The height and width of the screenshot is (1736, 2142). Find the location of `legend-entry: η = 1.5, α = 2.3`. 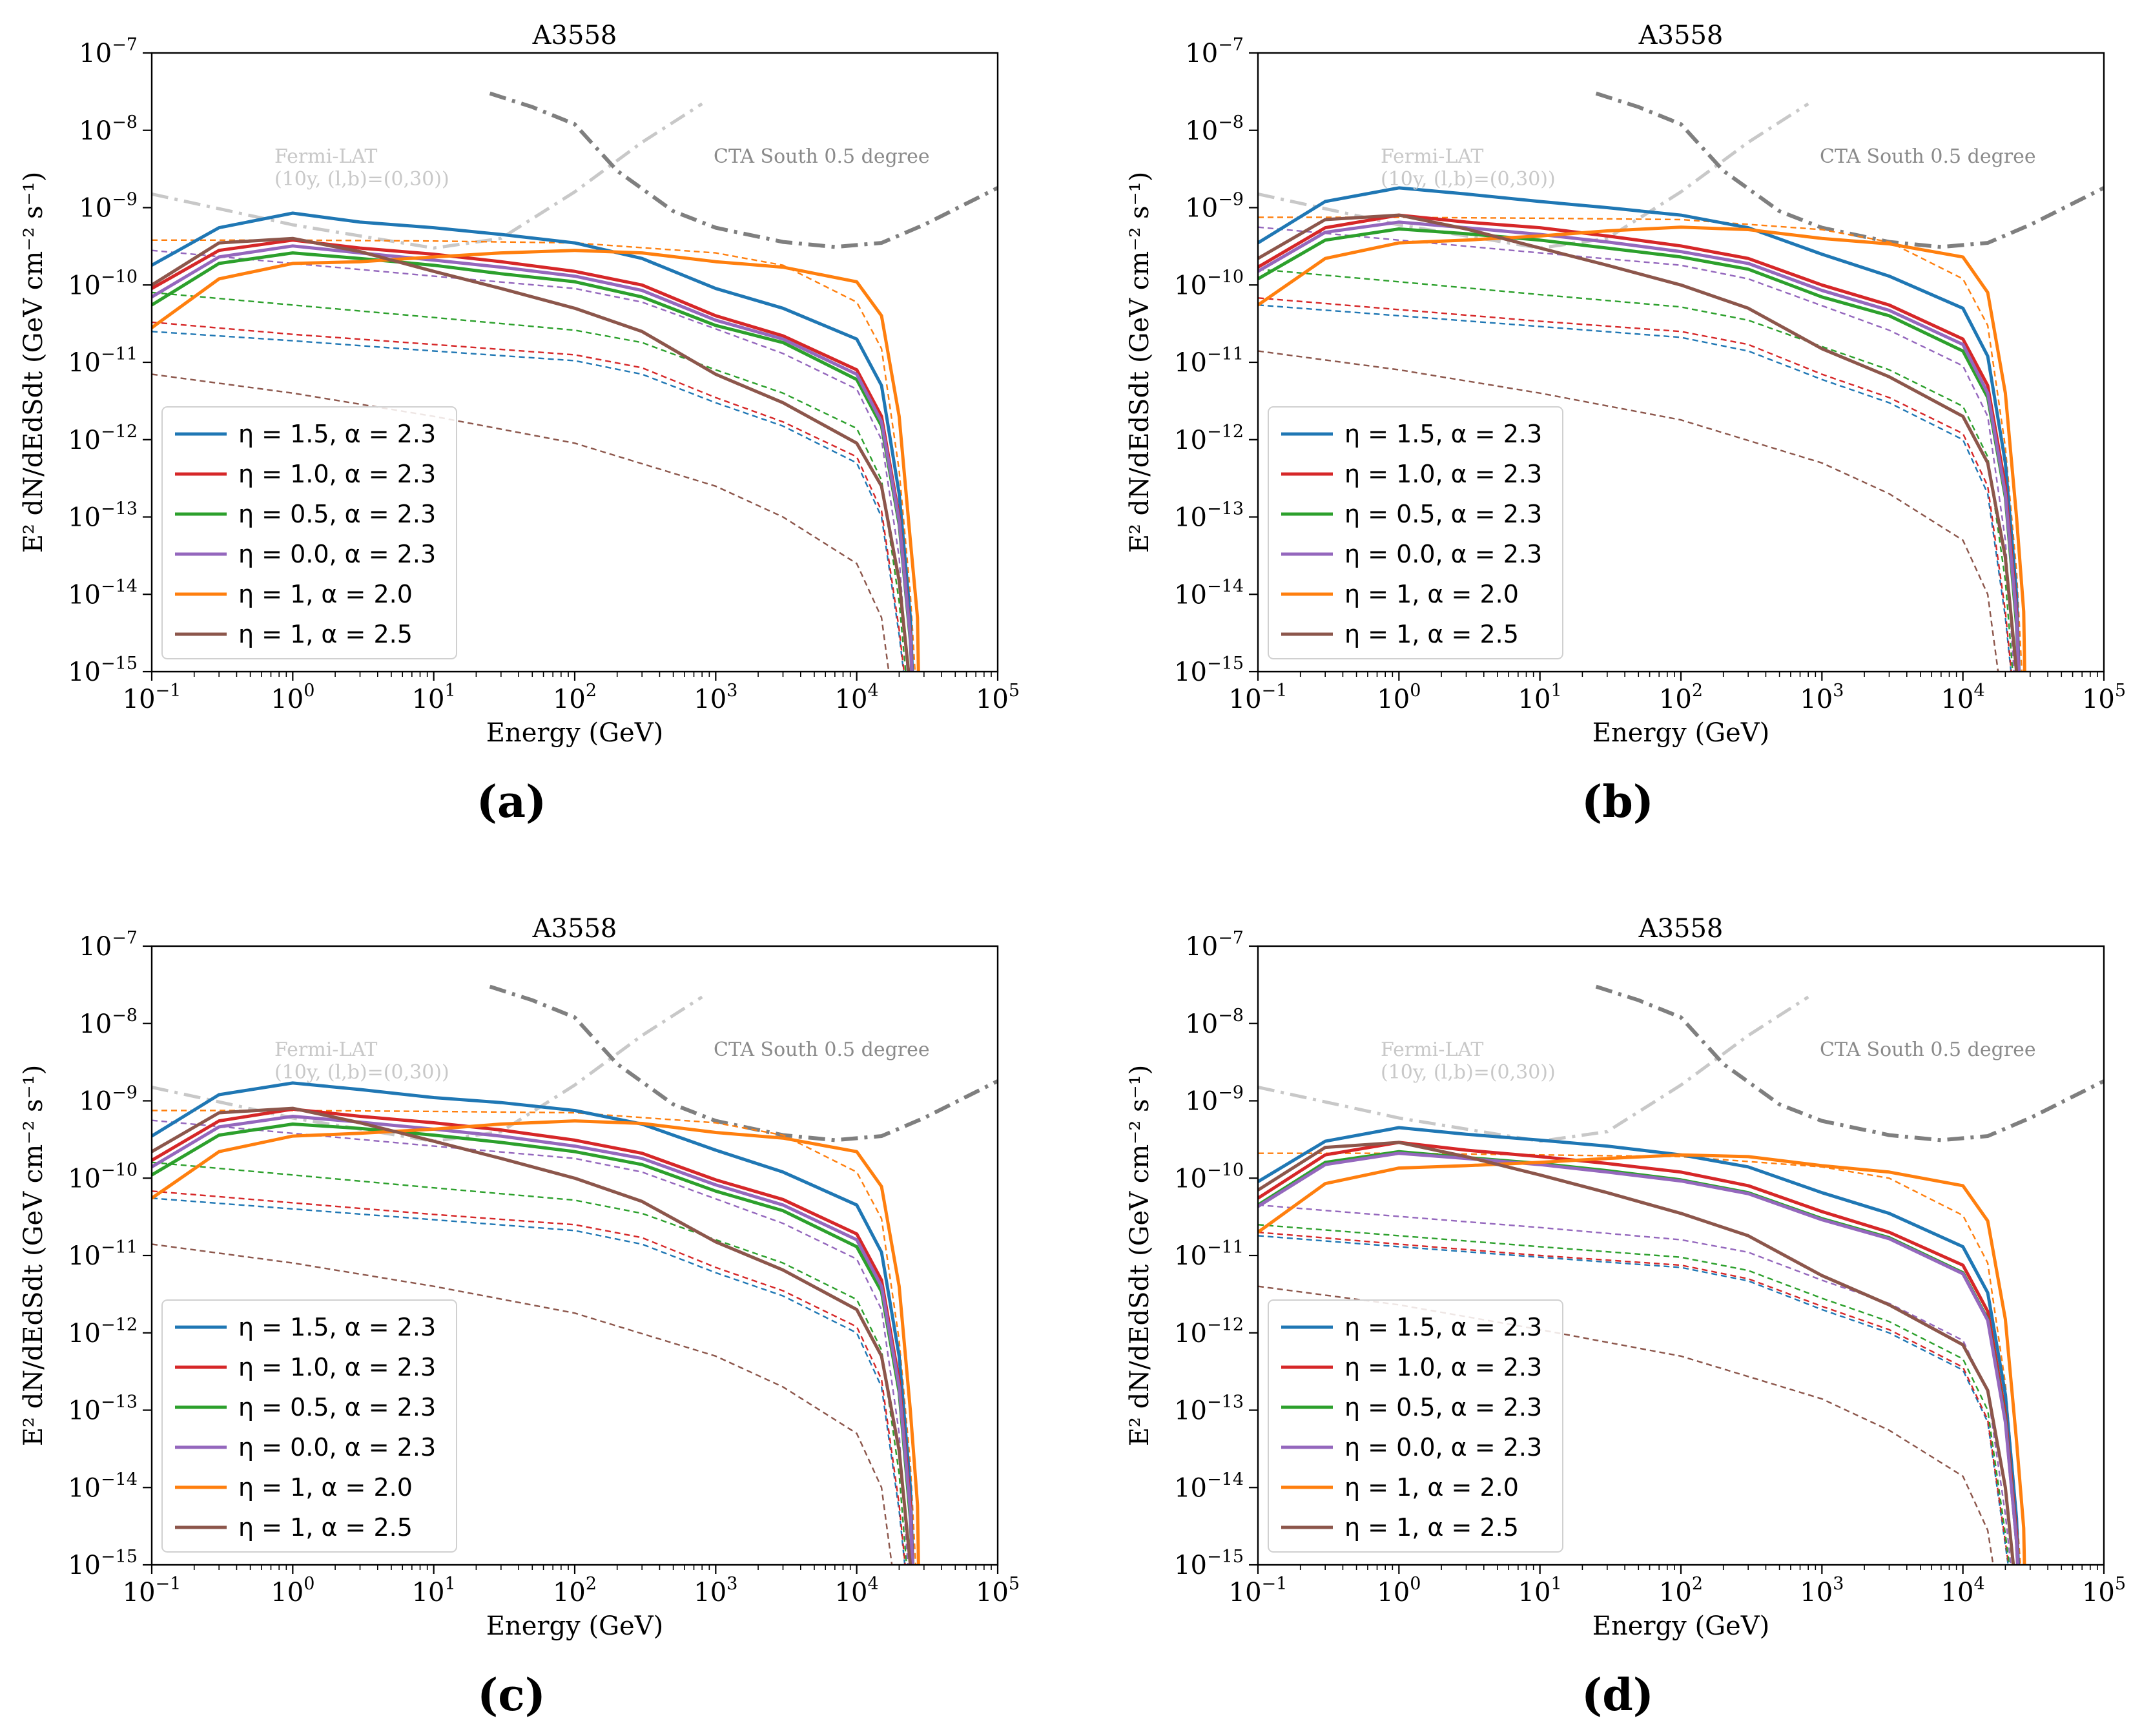

legend-entry: η = 1.5, α = 2.3 is located at coordinates (337, 434).